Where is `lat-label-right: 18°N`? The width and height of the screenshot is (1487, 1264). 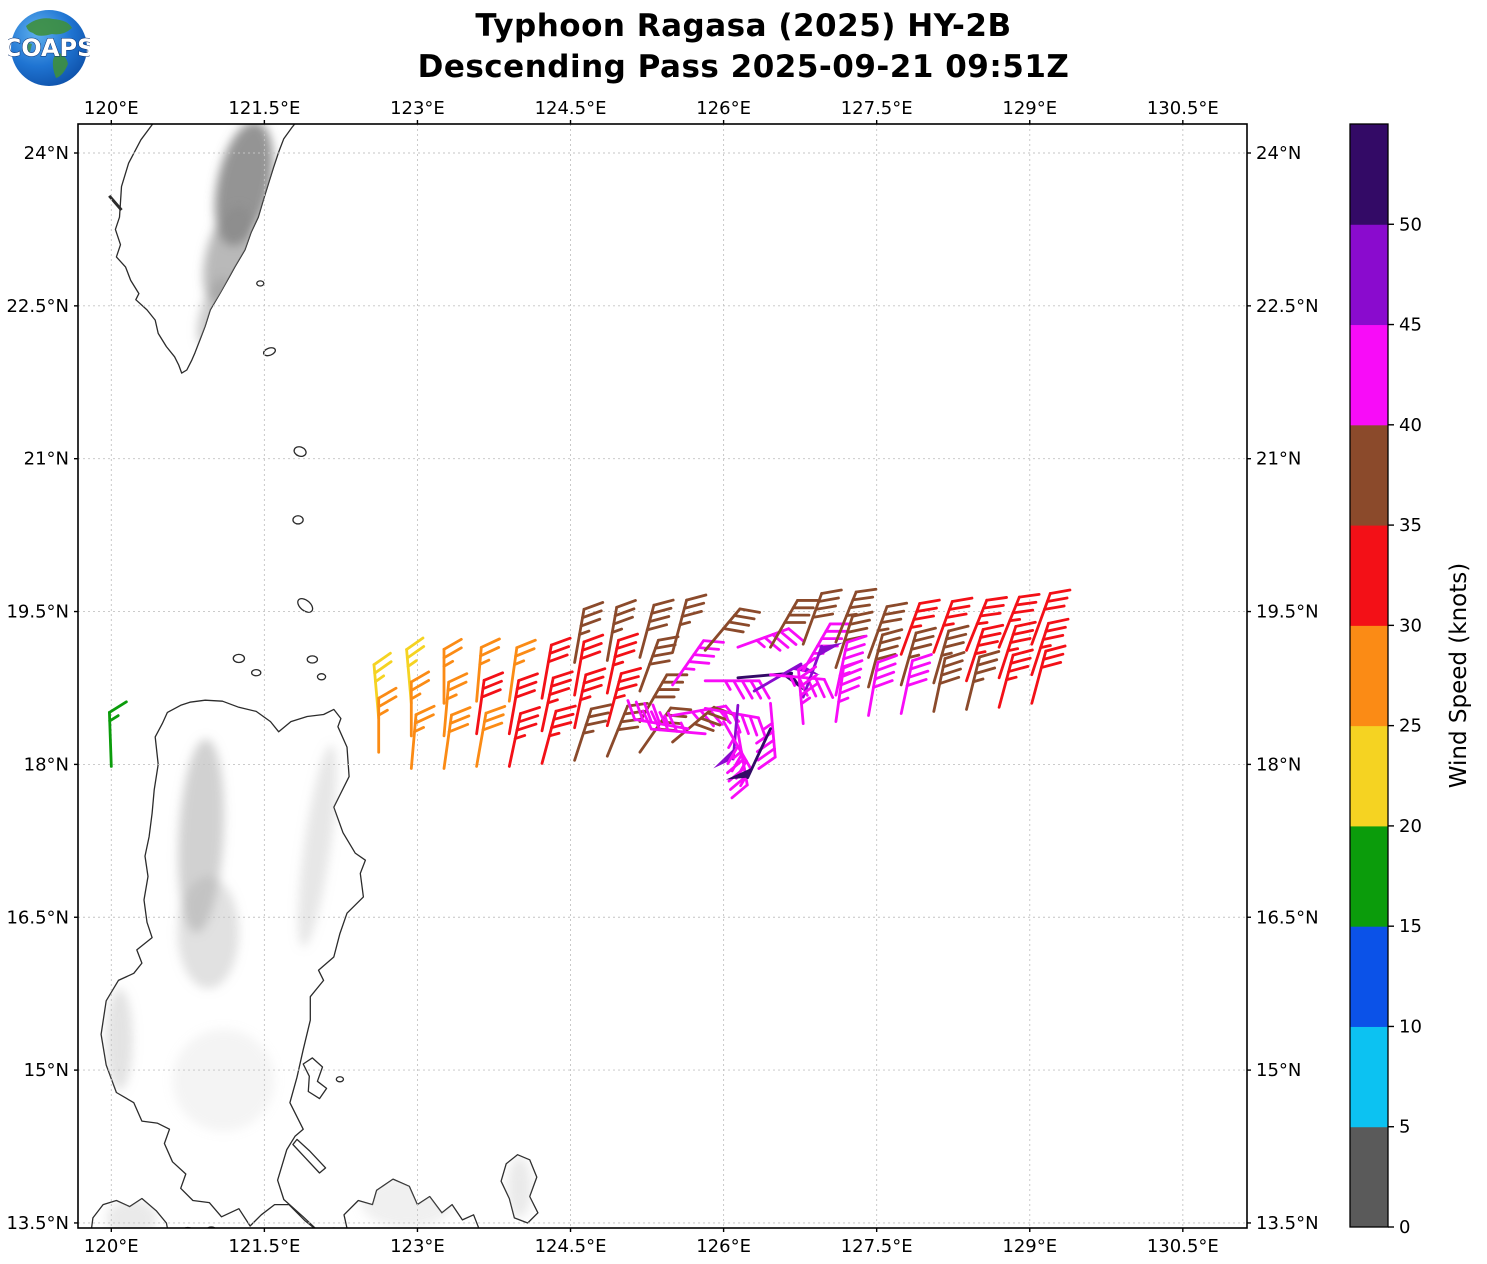 lat-label-right: 18°N is located at coordinates (1278, 764).